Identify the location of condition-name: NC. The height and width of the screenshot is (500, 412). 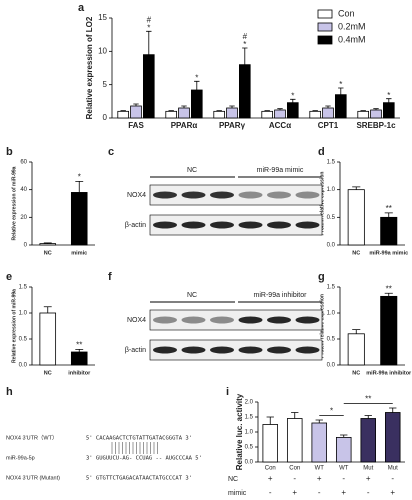
(233, 479).